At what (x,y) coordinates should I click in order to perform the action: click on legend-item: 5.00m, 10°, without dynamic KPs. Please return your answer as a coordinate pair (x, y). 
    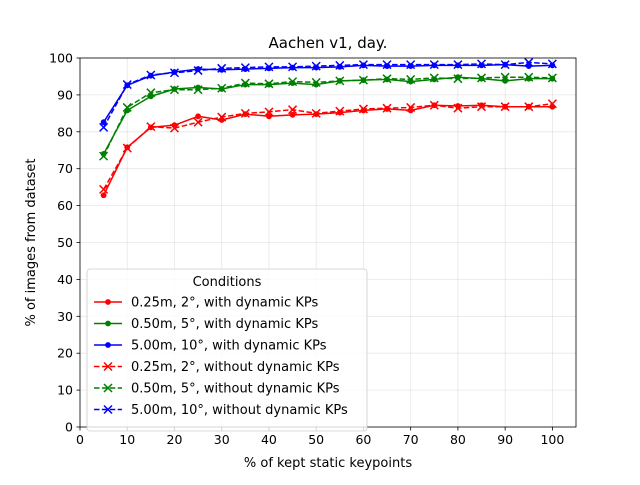
    Looking at the image, I should click on (221, 410).